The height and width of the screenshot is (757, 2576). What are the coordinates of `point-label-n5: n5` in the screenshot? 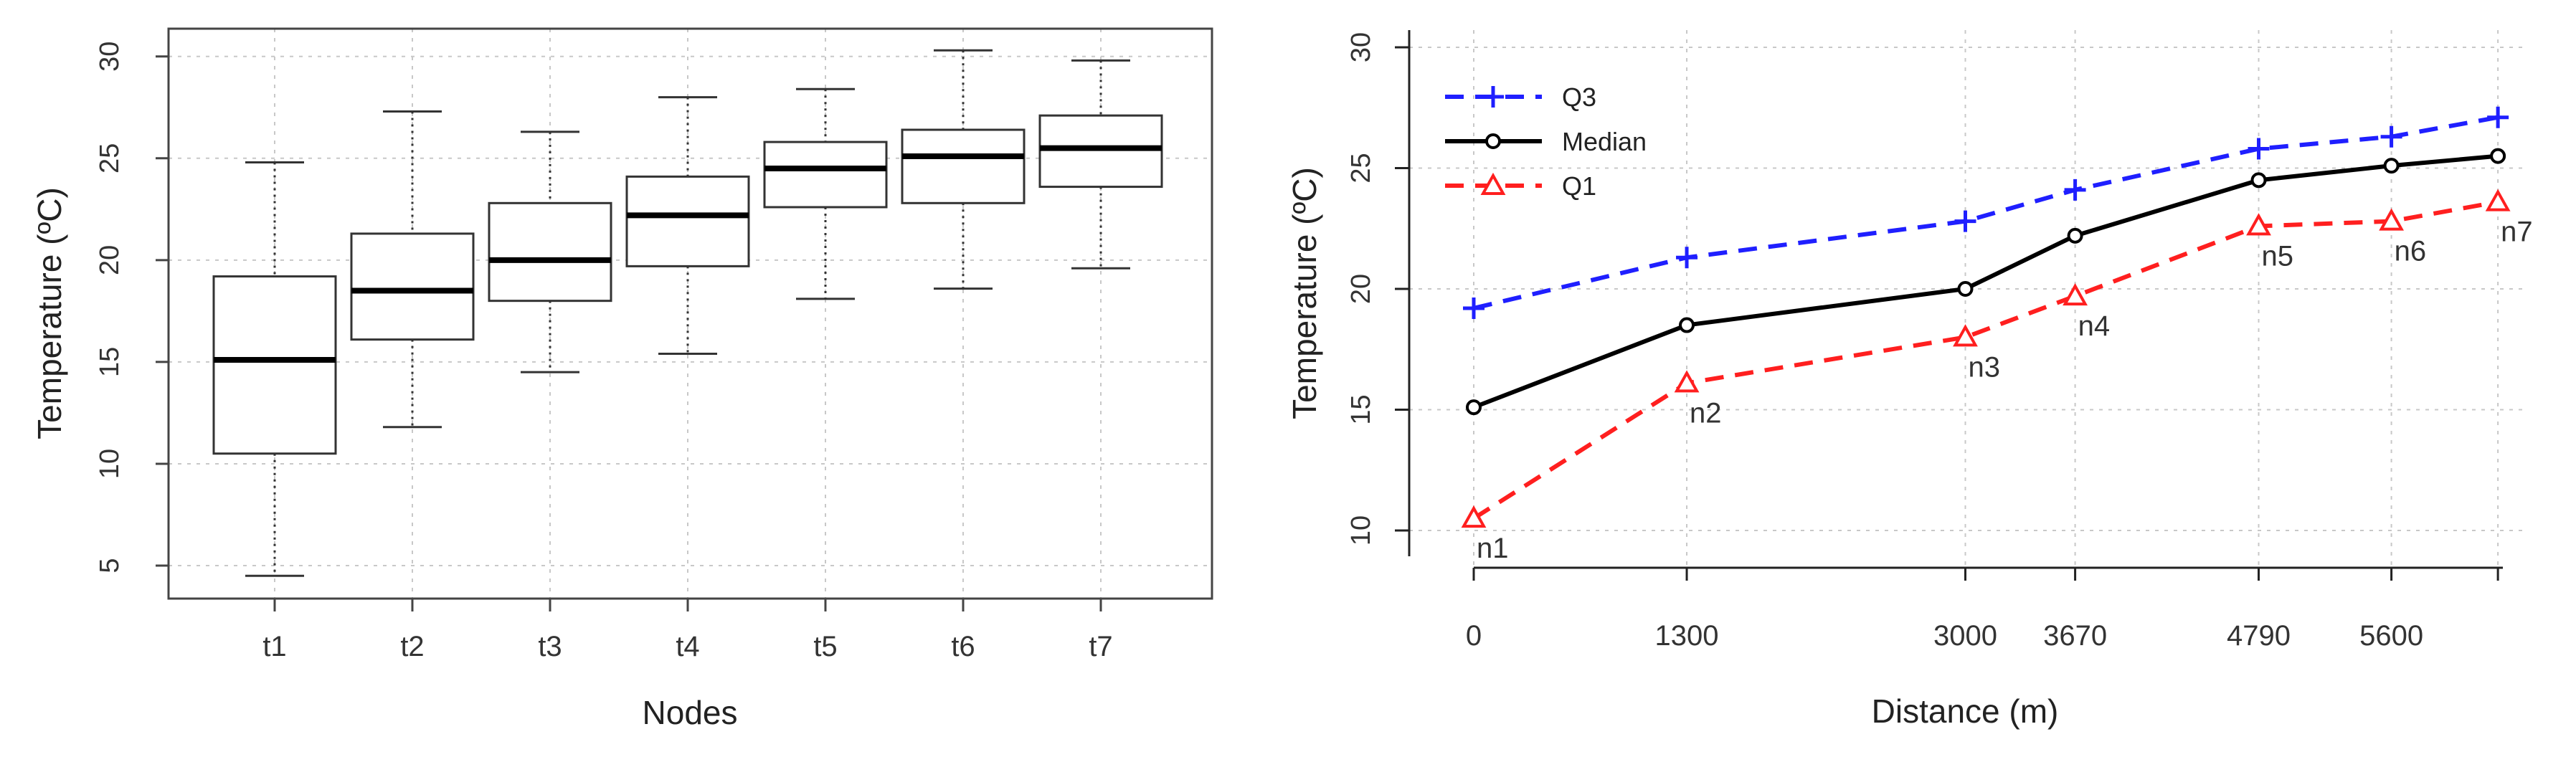 It's located at (2278, 256).